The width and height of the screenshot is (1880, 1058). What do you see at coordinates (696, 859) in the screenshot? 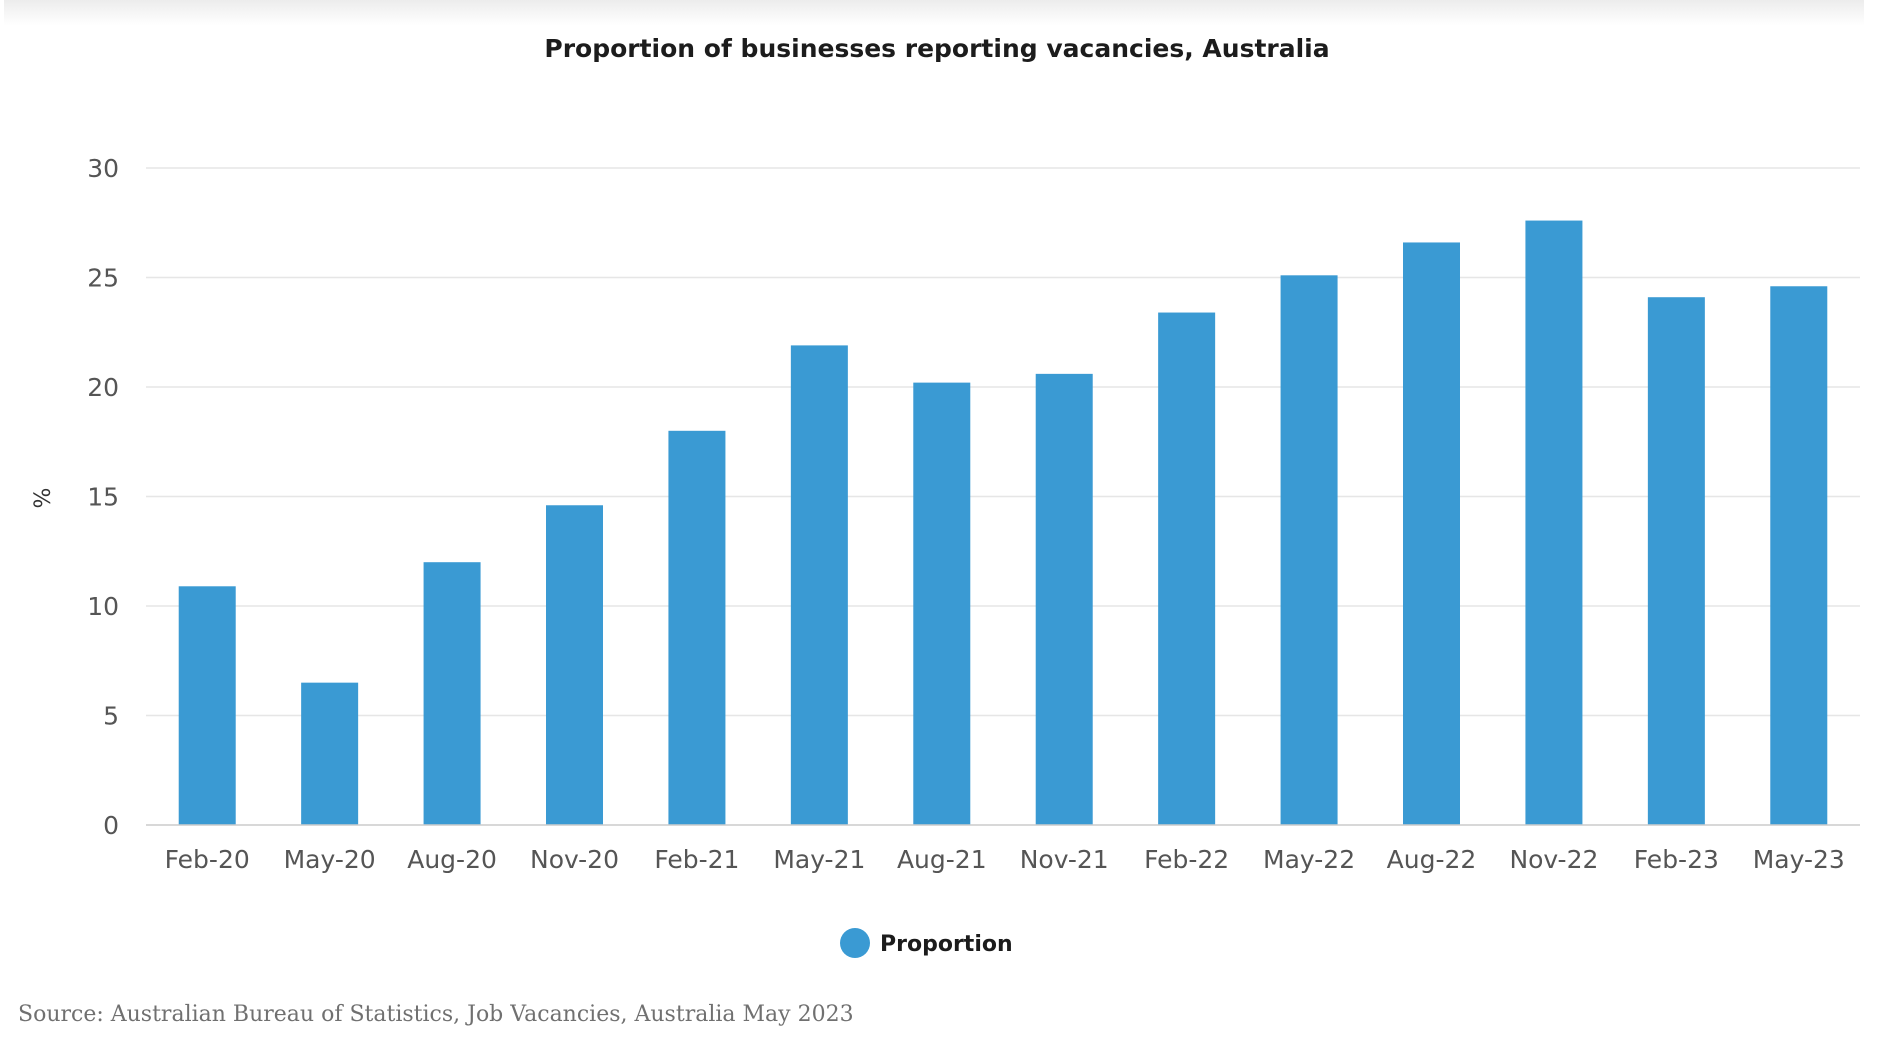
I see `x-tick-label: Feb-21` at bounding box center [696, 859].